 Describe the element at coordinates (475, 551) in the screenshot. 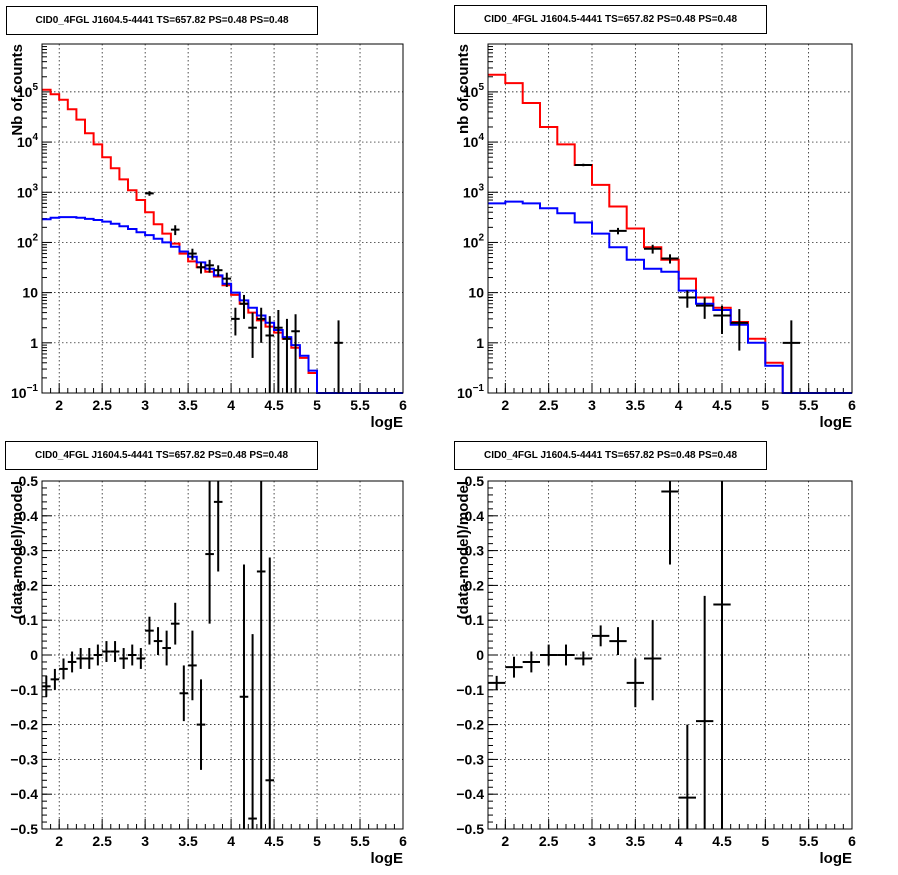

I see `y-tick-label: 0.3` at that location.